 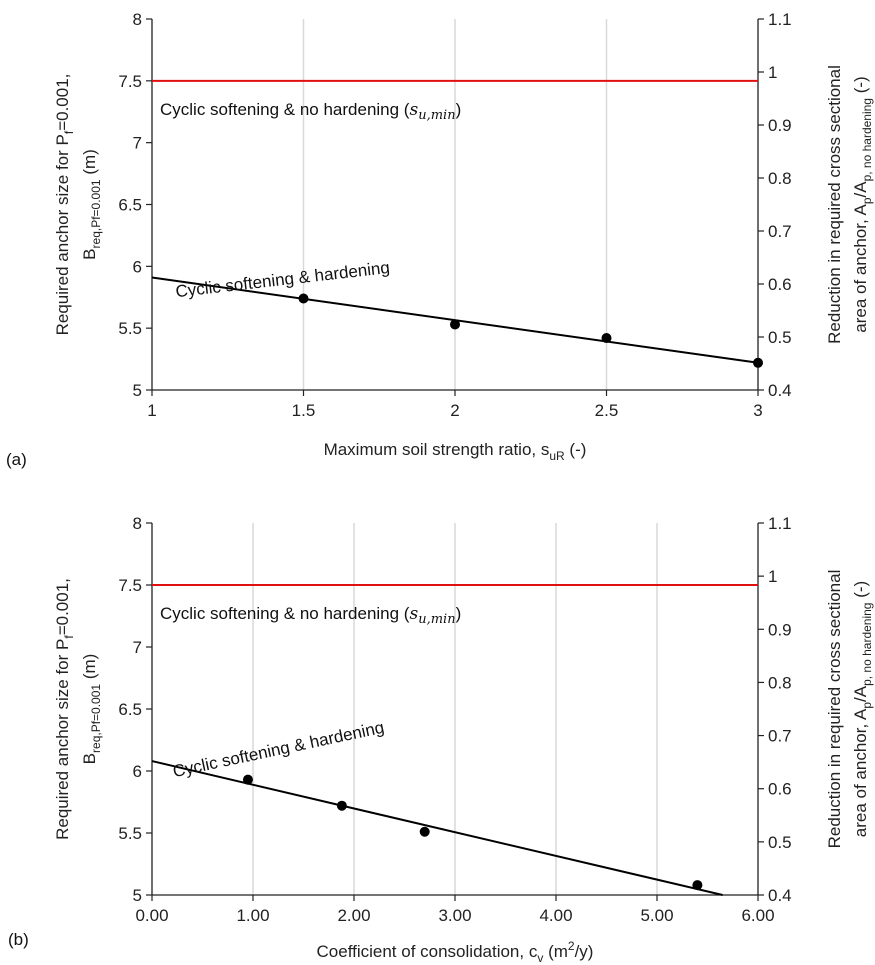 I want to click on x-axis-label-sub: uR, so click(x=557, y=456).